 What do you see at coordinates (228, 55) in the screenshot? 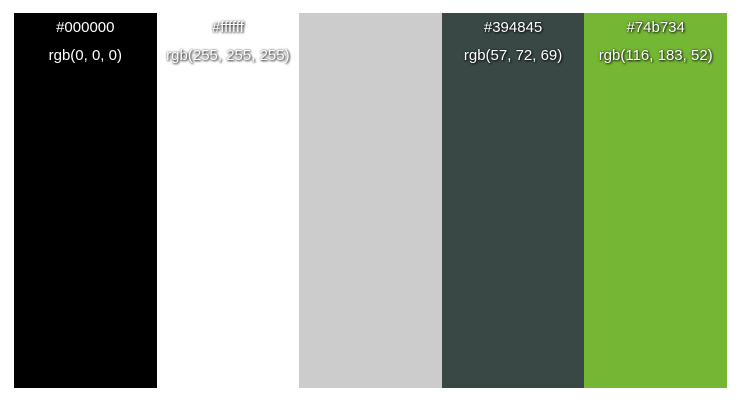
I see `swatch-rgb-label: rgb(255, 255, 255)` at bounding box center [228, 55].